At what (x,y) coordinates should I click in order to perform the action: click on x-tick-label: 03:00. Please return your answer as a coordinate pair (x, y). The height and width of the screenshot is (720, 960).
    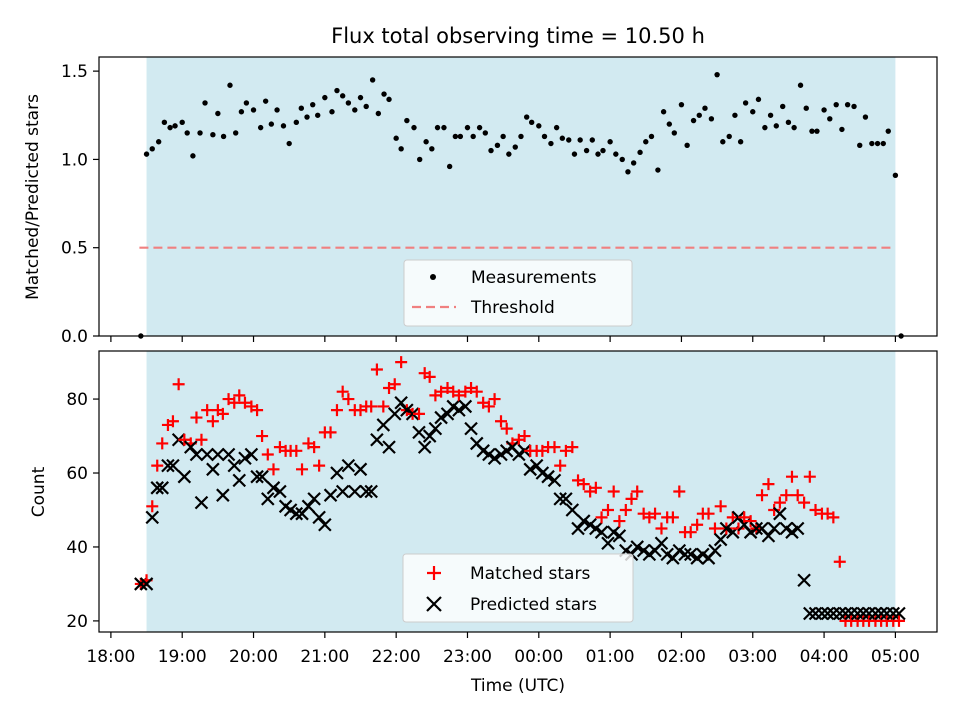
    Looking at the image, I should click on (752, 657).